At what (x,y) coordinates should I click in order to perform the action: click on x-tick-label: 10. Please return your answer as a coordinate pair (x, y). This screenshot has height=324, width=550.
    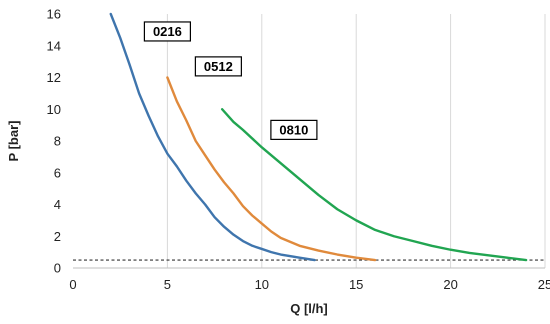
    Looking at the image, I should click on (262, 284).